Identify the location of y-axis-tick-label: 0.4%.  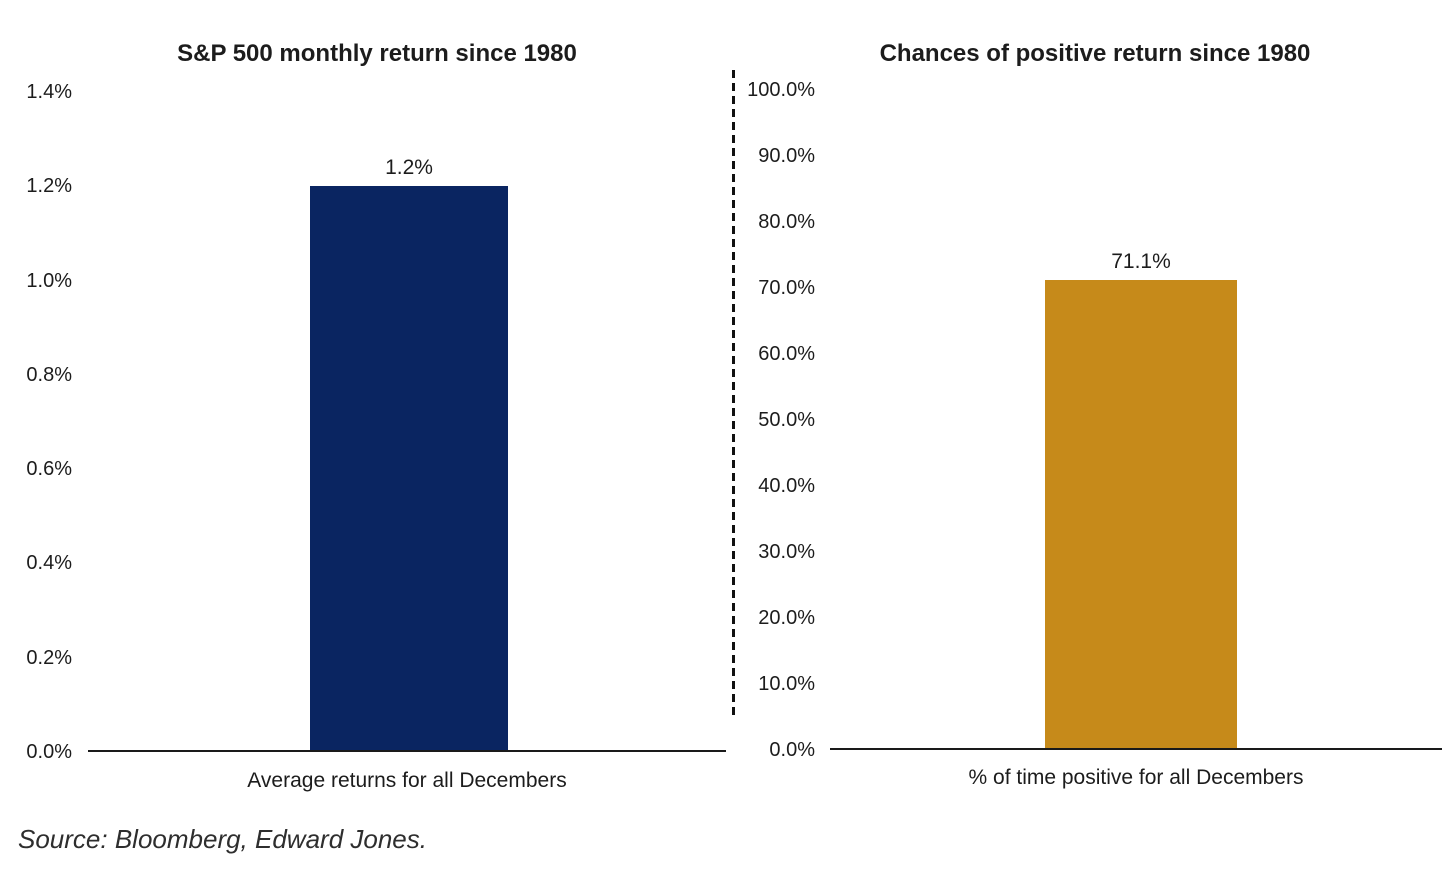
(49, 563).